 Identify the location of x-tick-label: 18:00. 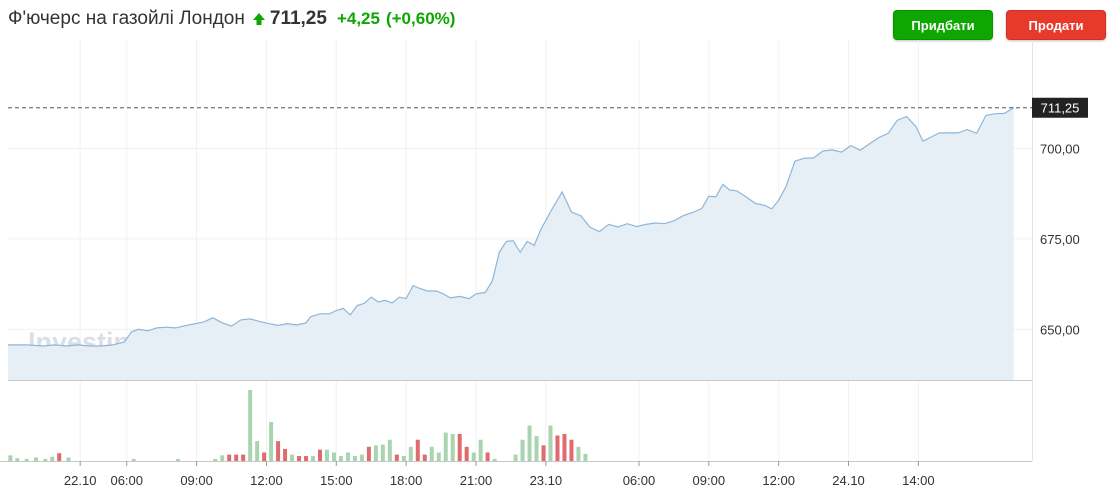
(406, 480).